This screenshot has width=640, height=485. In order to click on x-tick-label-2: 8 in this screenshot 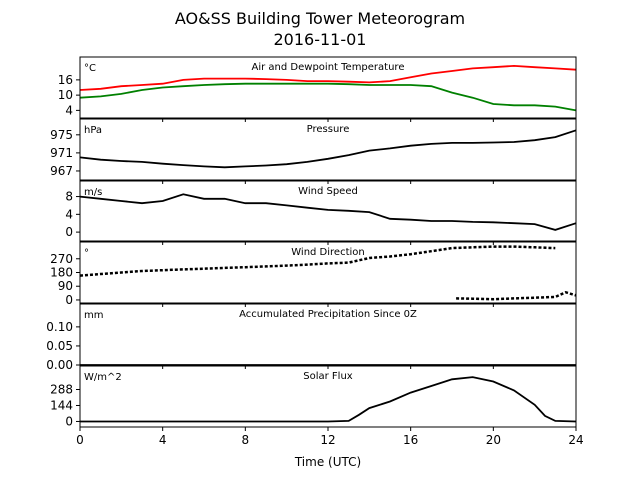, I will do `click(246, 440)`.